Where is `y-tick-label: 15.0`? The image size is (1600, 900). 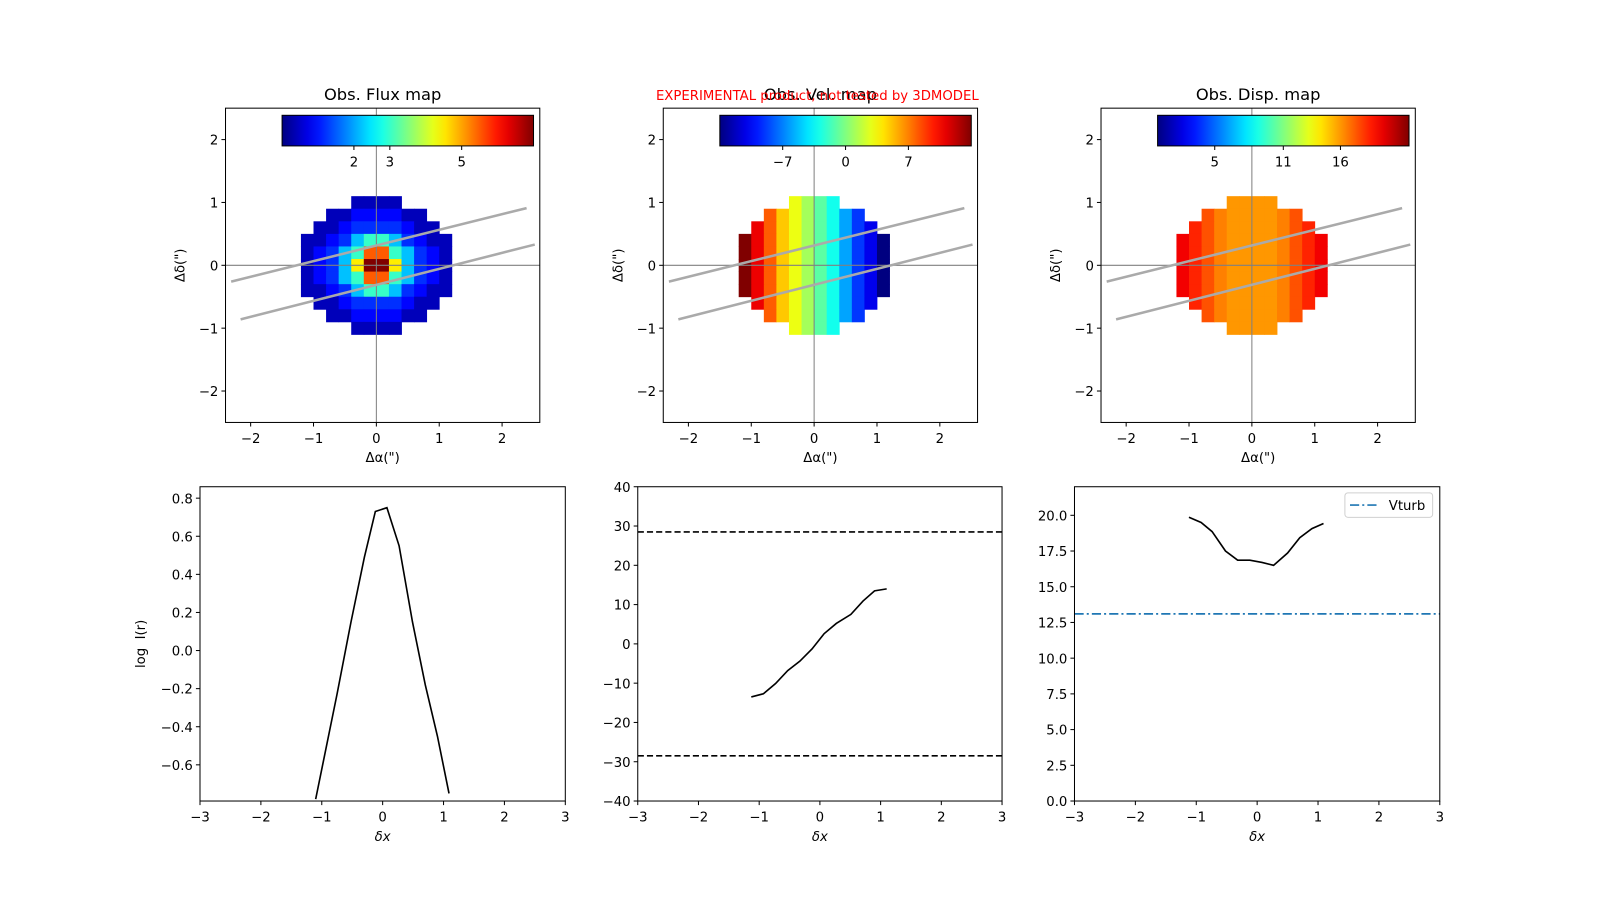 y-tick-label: 15.0 is located at coordinates (1053, 588).